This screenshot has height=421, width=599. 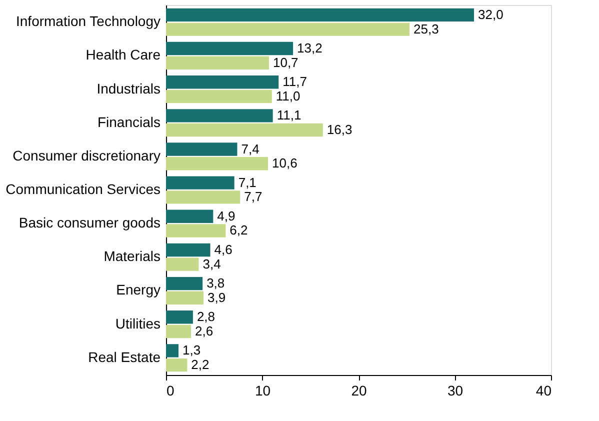 I want to click on data-label: 32,0, so click(x=491, y=14).